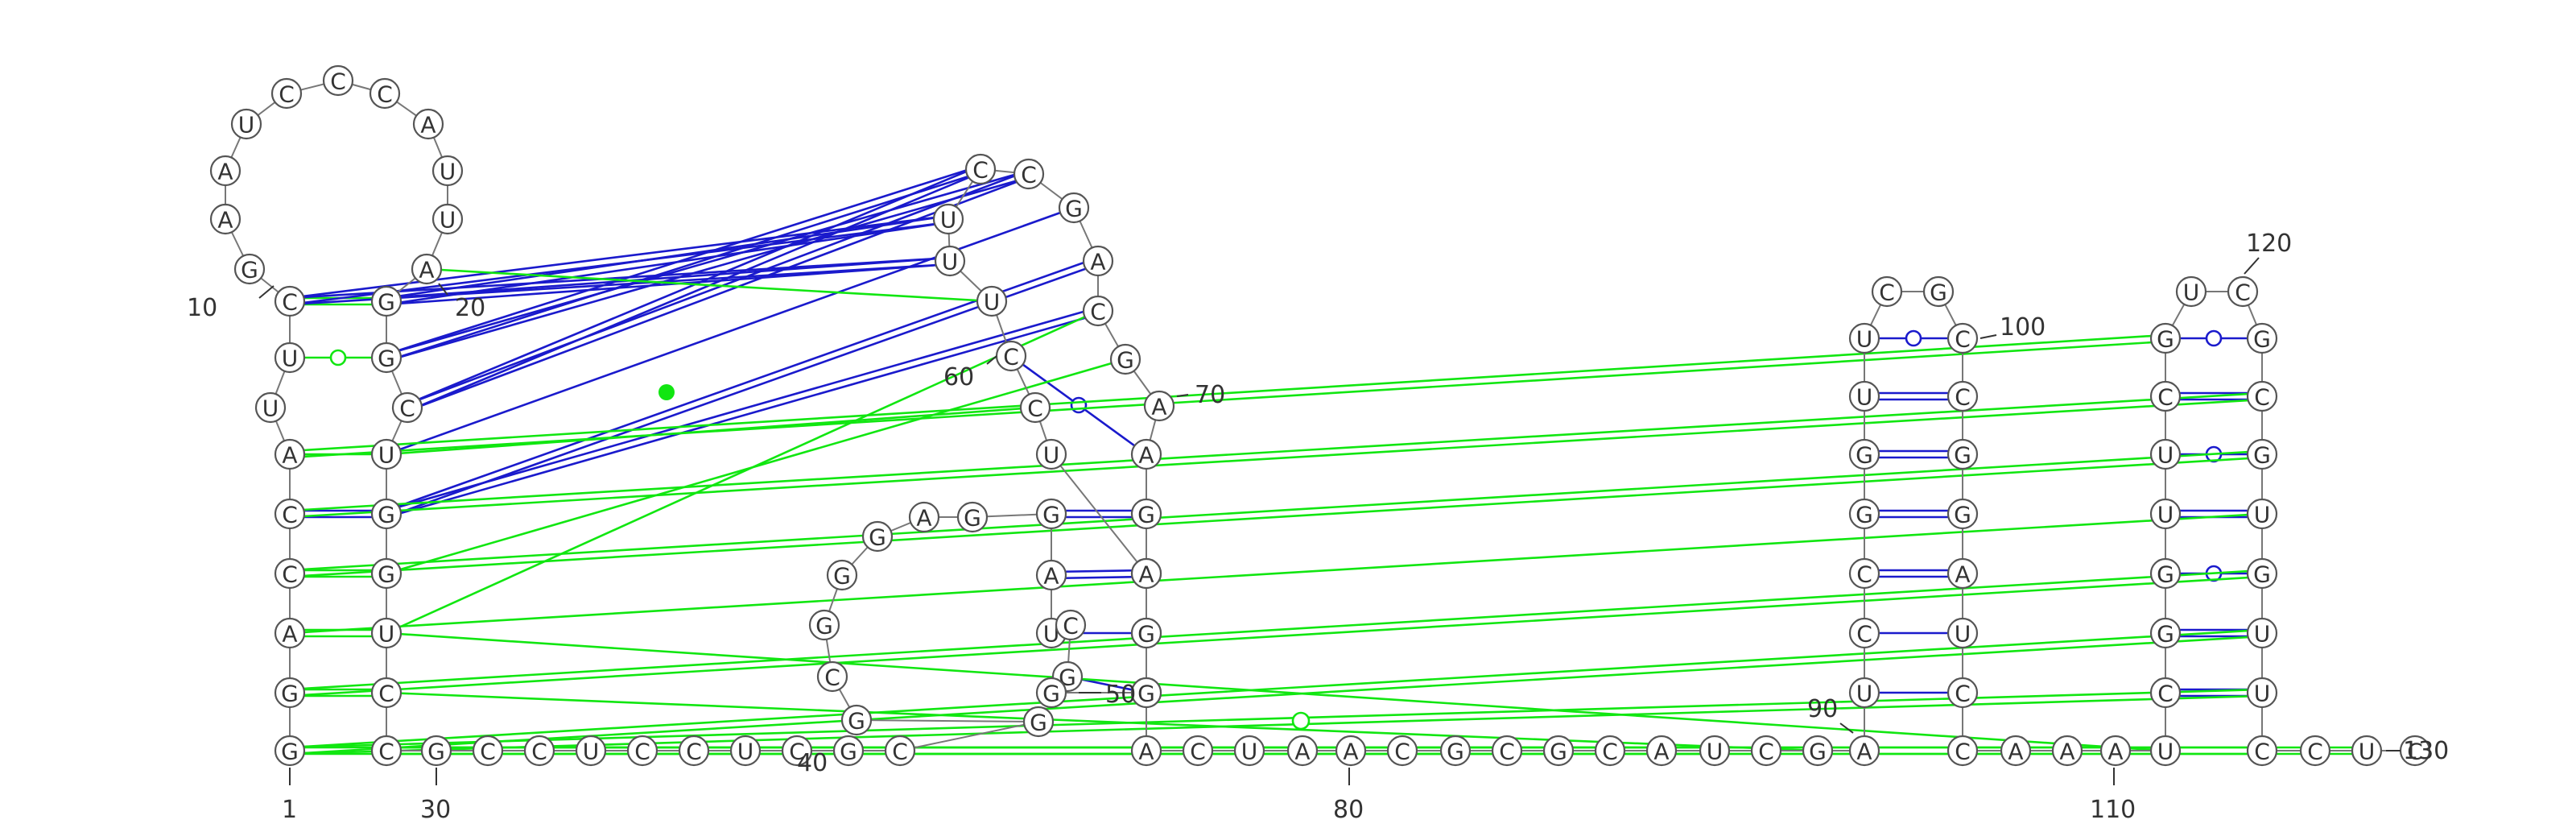  What do you see at coordinates (1864, 514) in the screenshot?
I see `nucleotide-93: G` at bounding box center [1864, 514].